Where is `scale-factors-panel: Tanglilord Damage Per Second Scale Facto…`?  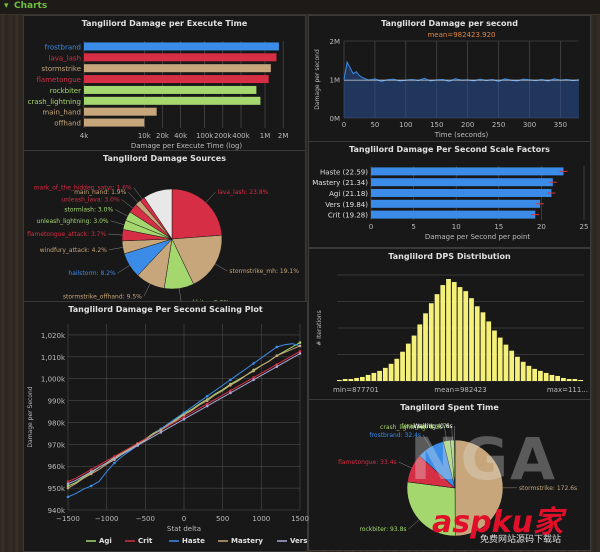 scale-factors-panel: Tanglilord Damage Per Second Scale Facto… is located at coordinates (449, 194).